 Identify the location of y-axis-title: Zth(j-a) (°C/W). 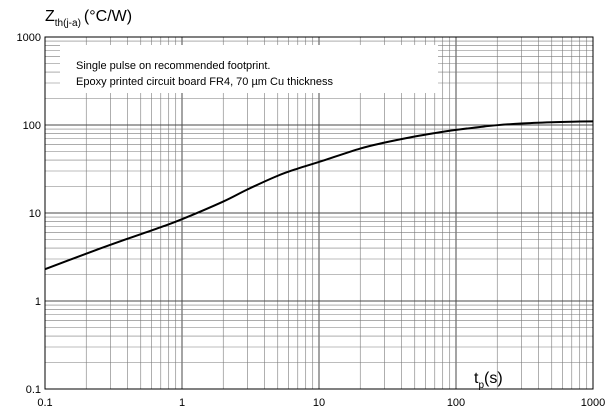
(88, 18).